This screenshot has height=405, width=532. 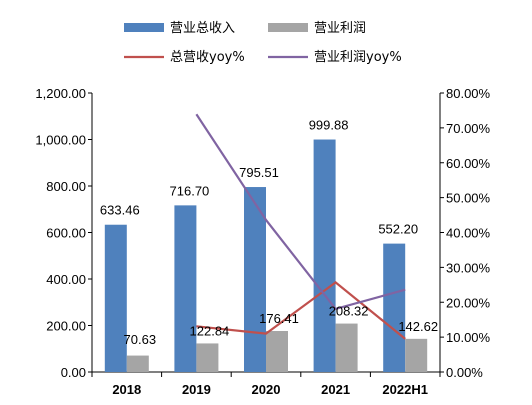 What do you see at coordinates (405, 389) in the screenshot?
I see `x-tick-label: 2022H1` at bounding box center [405, 389].